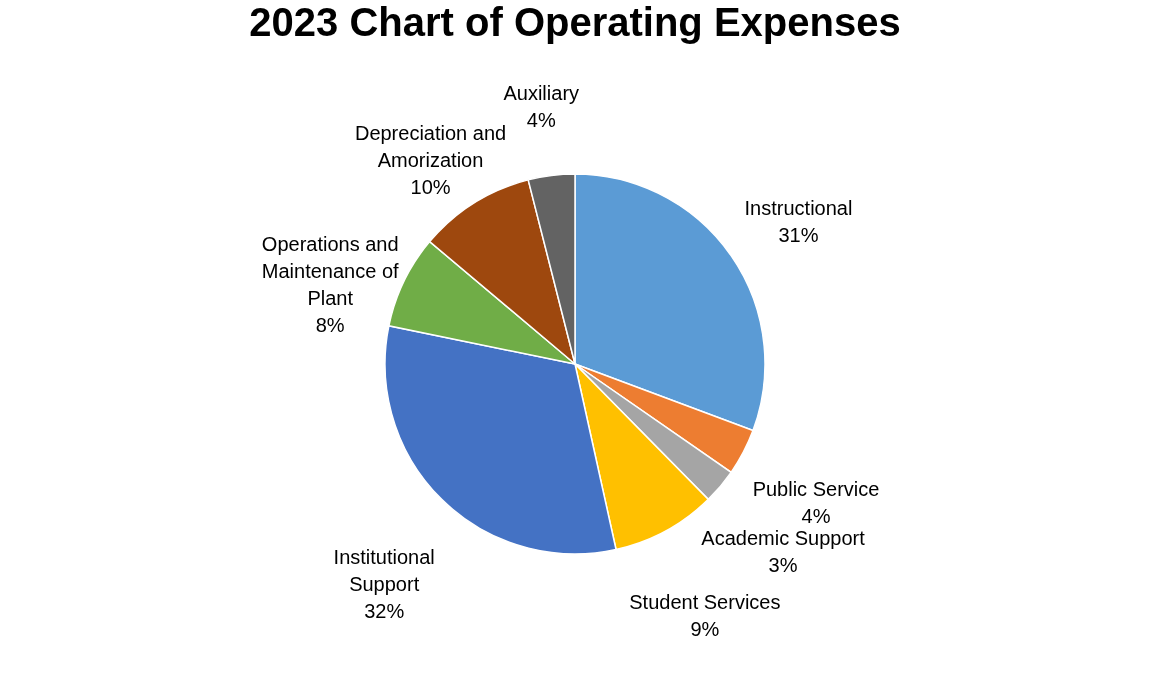 The width and height of the screenshot is (1157, 673). Describe the element at coordinates (430, 186) in the screenshot. I see `data-label: 10%` at that location.